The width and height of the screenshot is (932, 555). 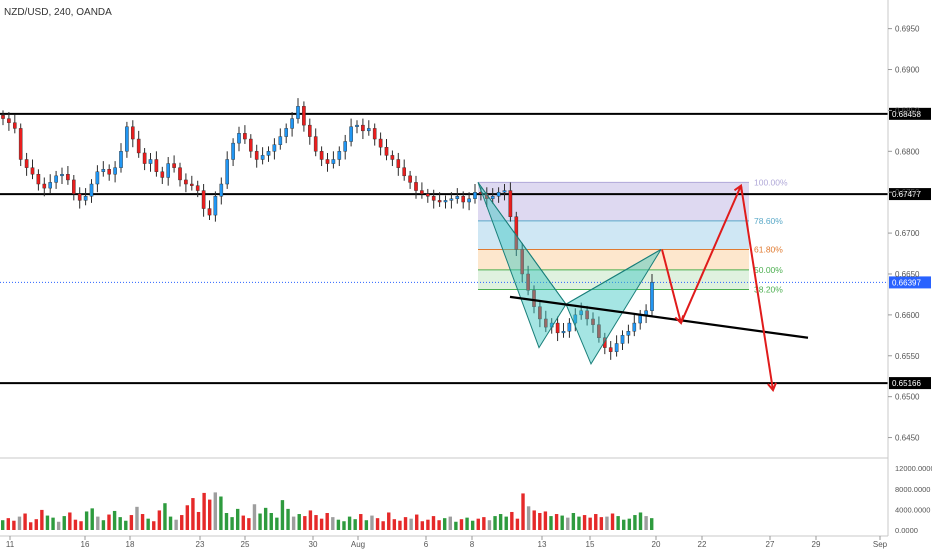 I want to click on fib-level-label: 61.80%, so click(x=768, y=249).